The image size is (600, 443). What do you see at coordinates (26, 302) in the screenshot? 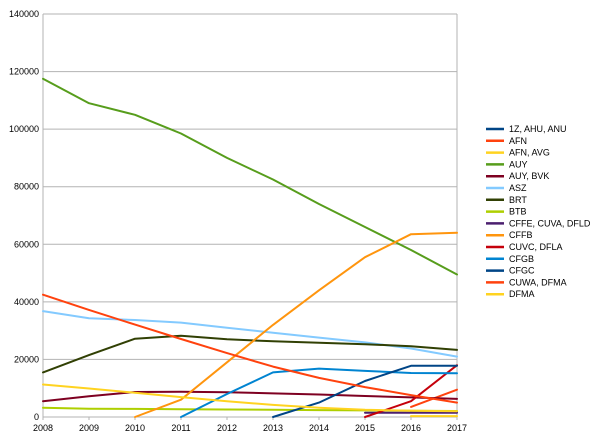
I see `y-tick-label: 40000` at bounding box center [26, 302].